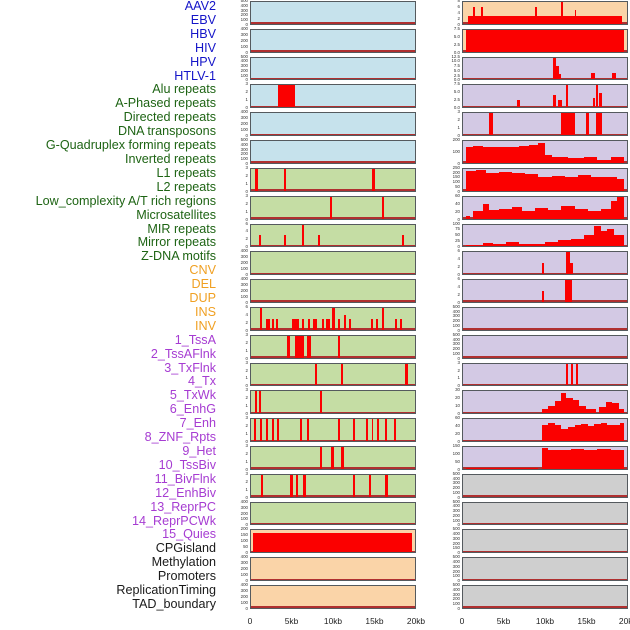 This screenshot has height=630, width=630. Describe the element at coordinates (535, 346) in the screenshot. I see `track-panel: 500 400 300 200 100 0` at that location.